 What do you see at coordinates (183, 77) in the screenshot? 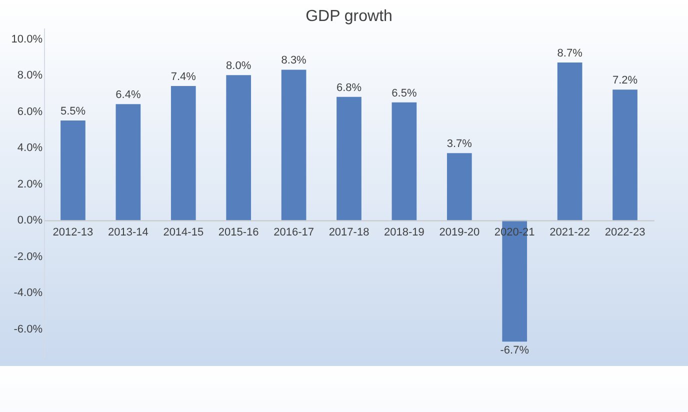
I see `data-label: 7.4%` at bounding box center [183, 77].